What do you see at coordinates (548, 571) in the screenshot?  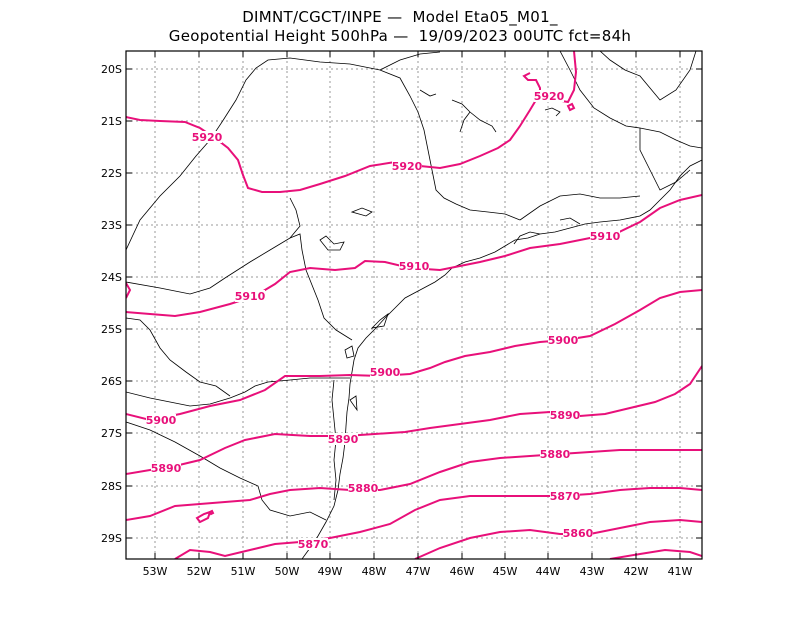 I see `lon-tick-label: 44W` at bounding box center [548, 571].